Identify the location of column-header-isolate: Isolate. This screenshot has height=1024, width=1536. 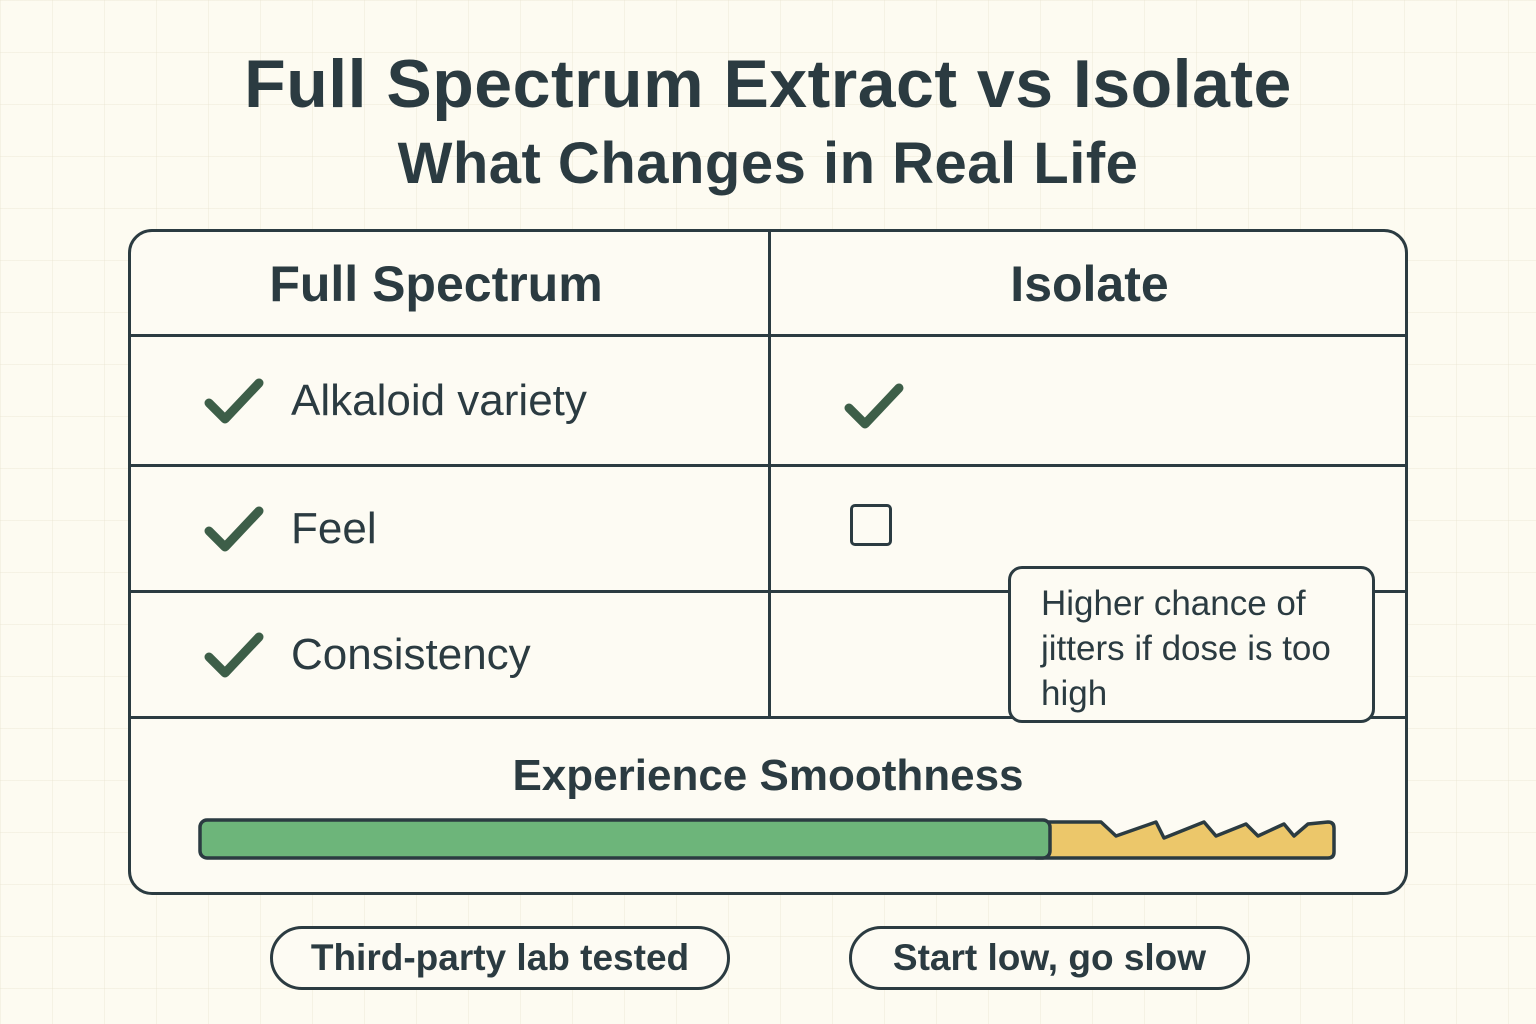
(1089, 284).